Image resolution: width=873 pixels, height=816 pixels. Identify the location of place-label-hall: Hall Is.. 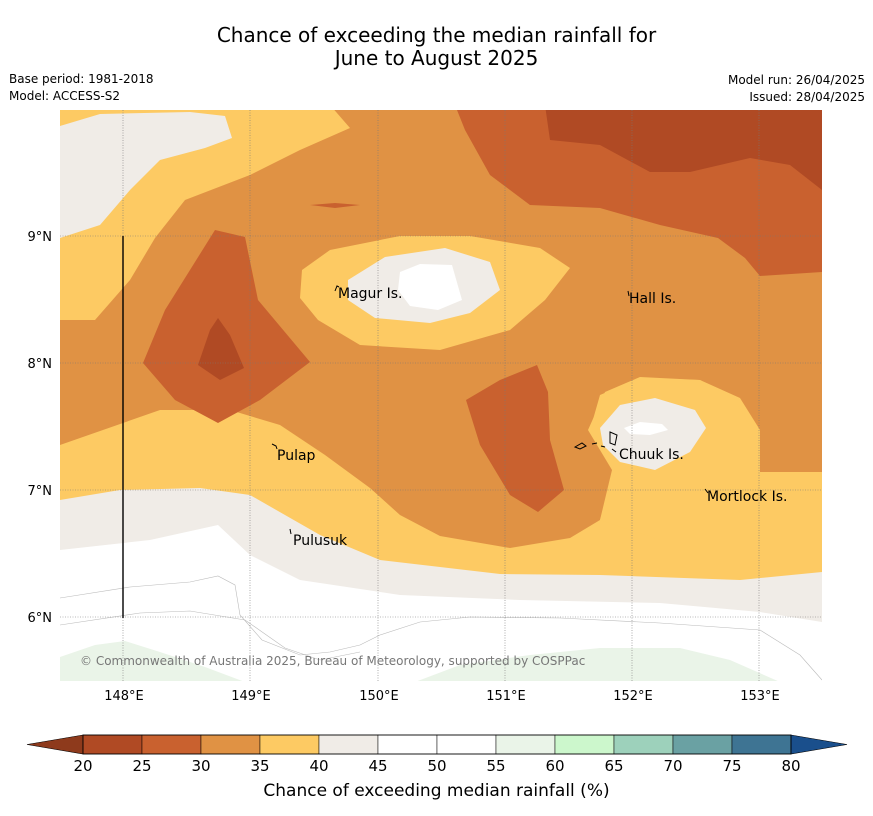
(652, 299).